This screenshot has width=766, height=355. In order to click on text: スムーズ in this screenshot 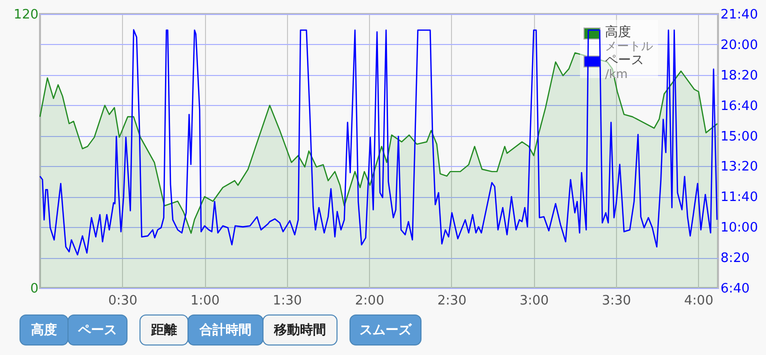, I will do `click(386, 330)`.